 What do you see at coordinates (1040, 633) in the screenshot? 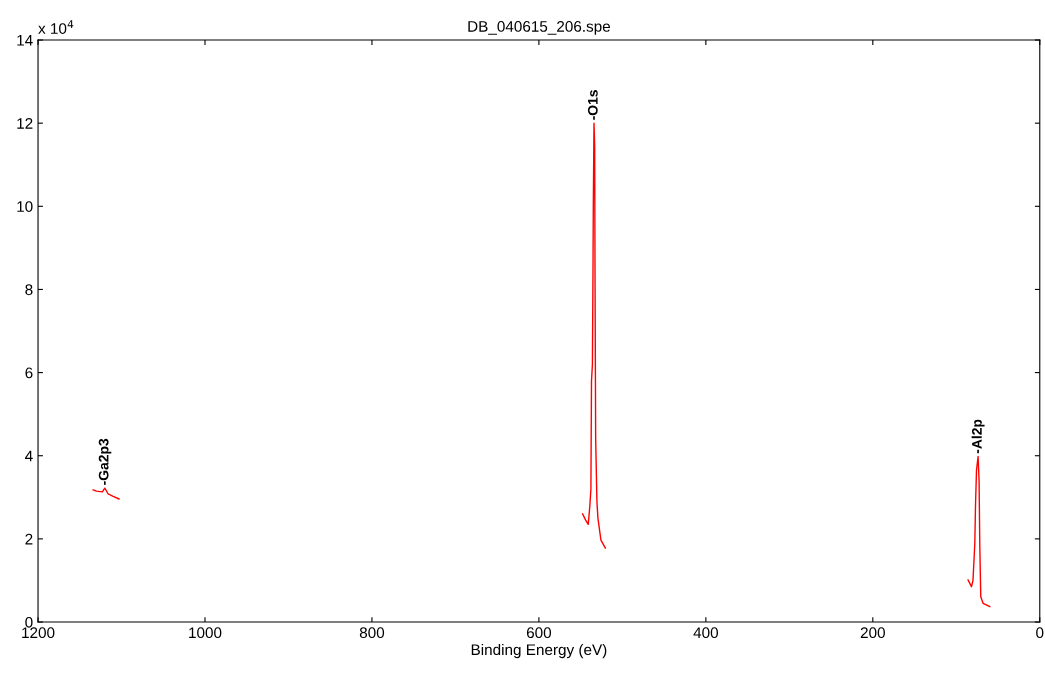
I see `x-tick-label: 0` at bounding box center [1040, 633].